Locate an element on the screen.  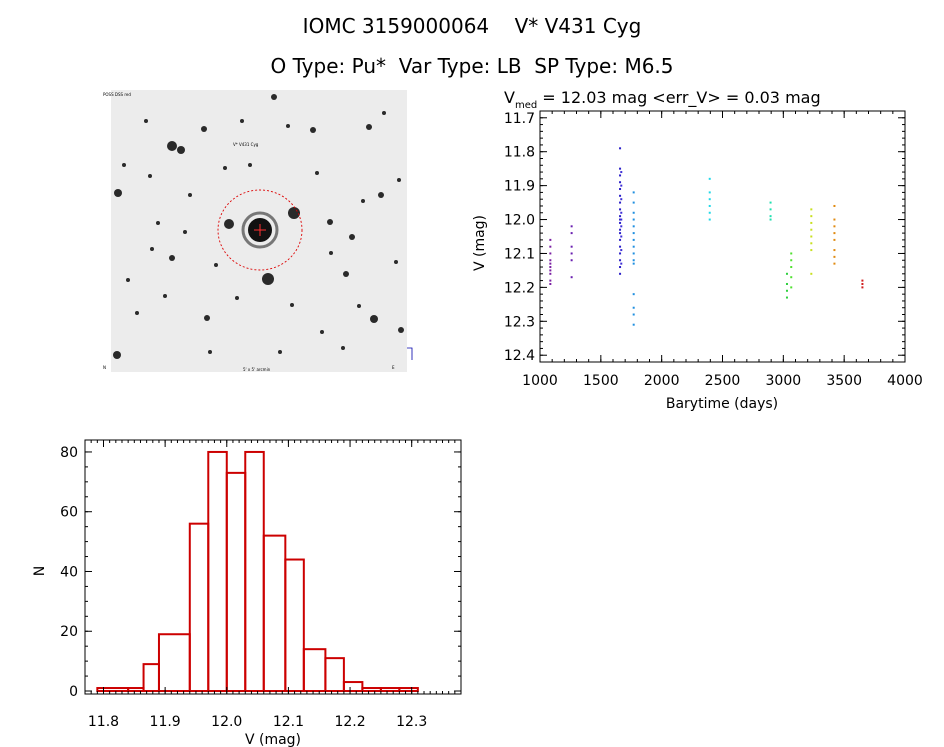
y-tick-label: 20 is located at coordinates (69, 632).